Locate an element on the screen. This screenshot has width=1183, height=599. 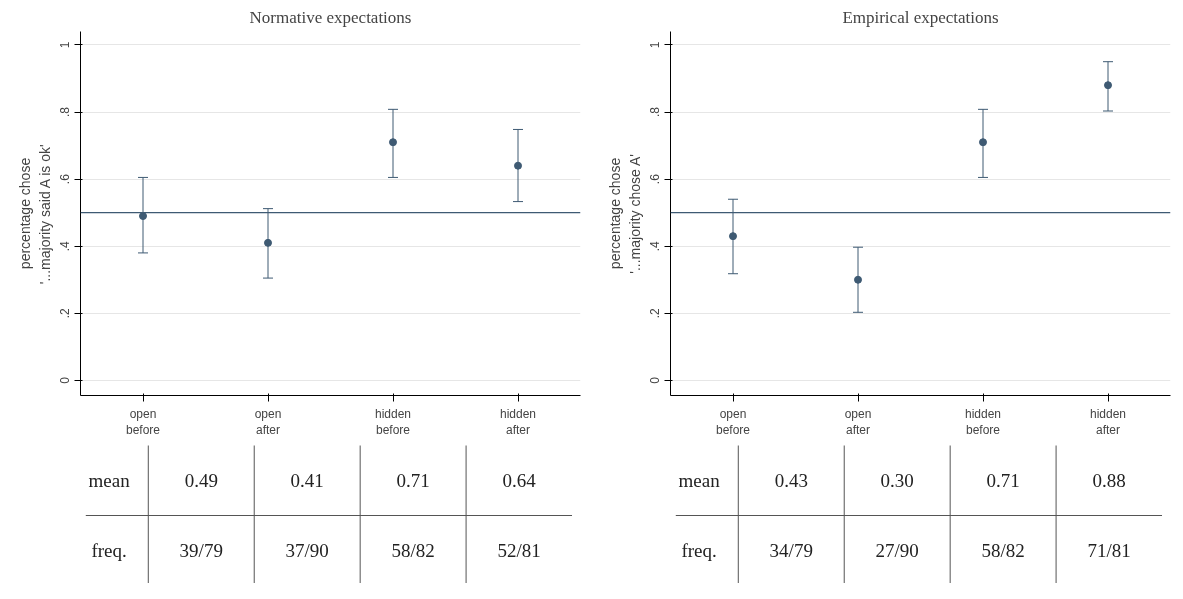
text: 39/79 is located at coordinates (201, 550).